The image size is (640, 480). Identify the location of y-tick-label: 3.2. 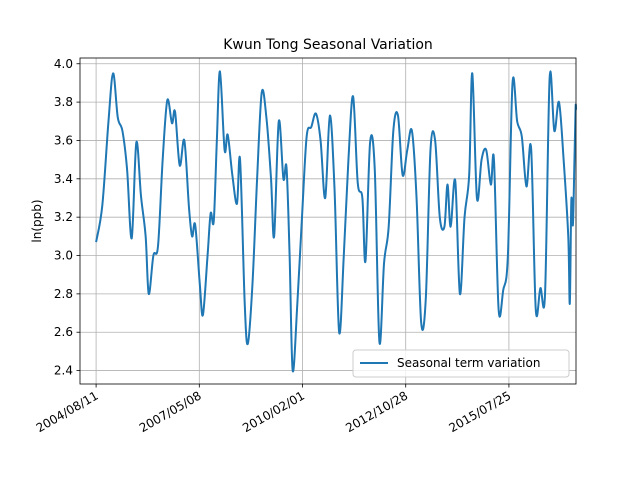
(63, 217).